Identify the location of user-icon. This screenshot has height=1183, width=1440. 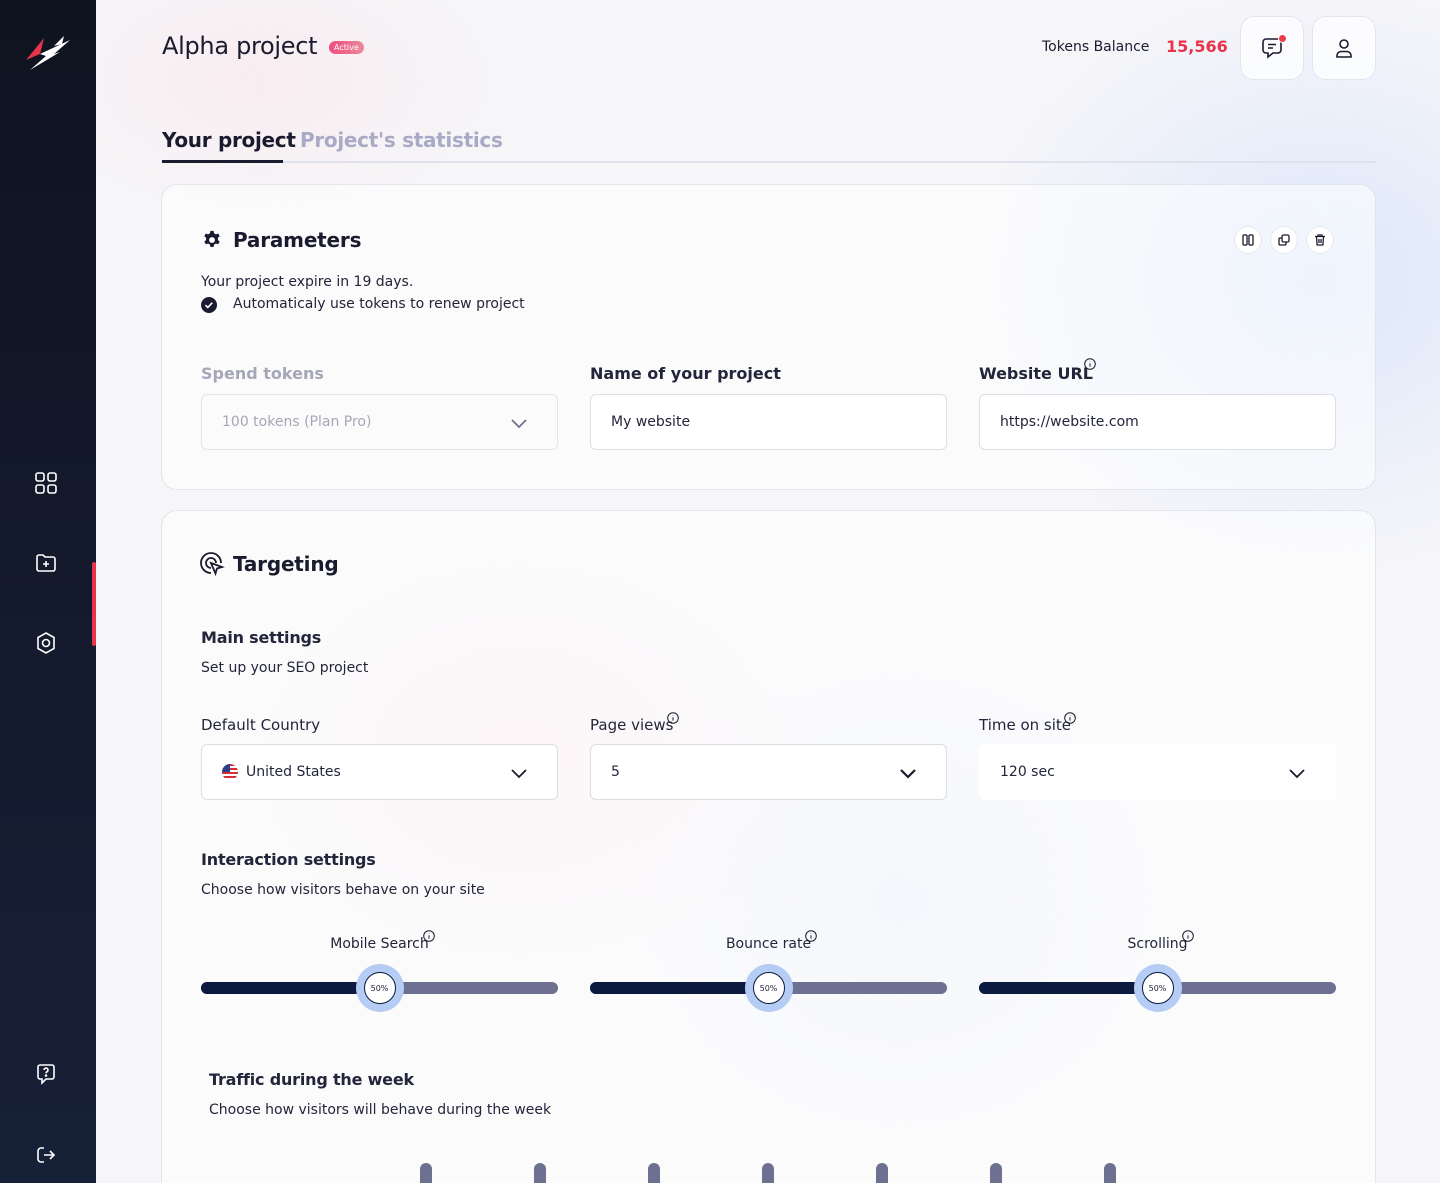
(1344, 48).